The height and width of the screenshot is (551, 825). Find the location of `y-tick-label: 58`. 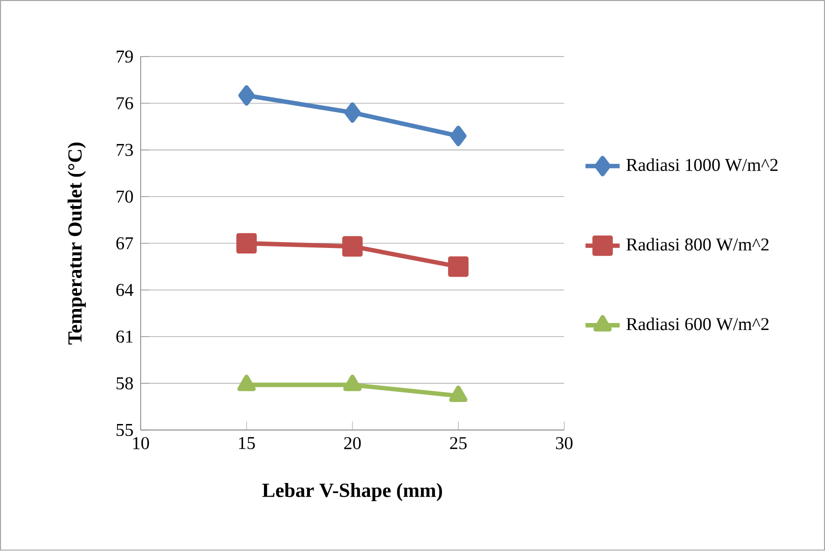

y-tick-label: 58 is located at coordinates (124, 383).